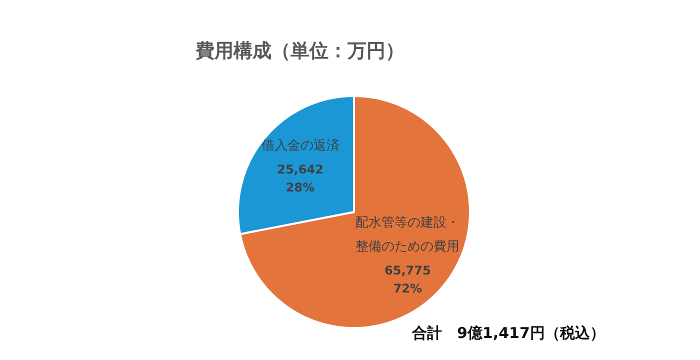 Image resolution: width=700 pixels, height=360 pixels. Describe the element at coordinates (300, 51) in the screenshot. I see `chart-title: 費用構成（単位：万円）` at that location.